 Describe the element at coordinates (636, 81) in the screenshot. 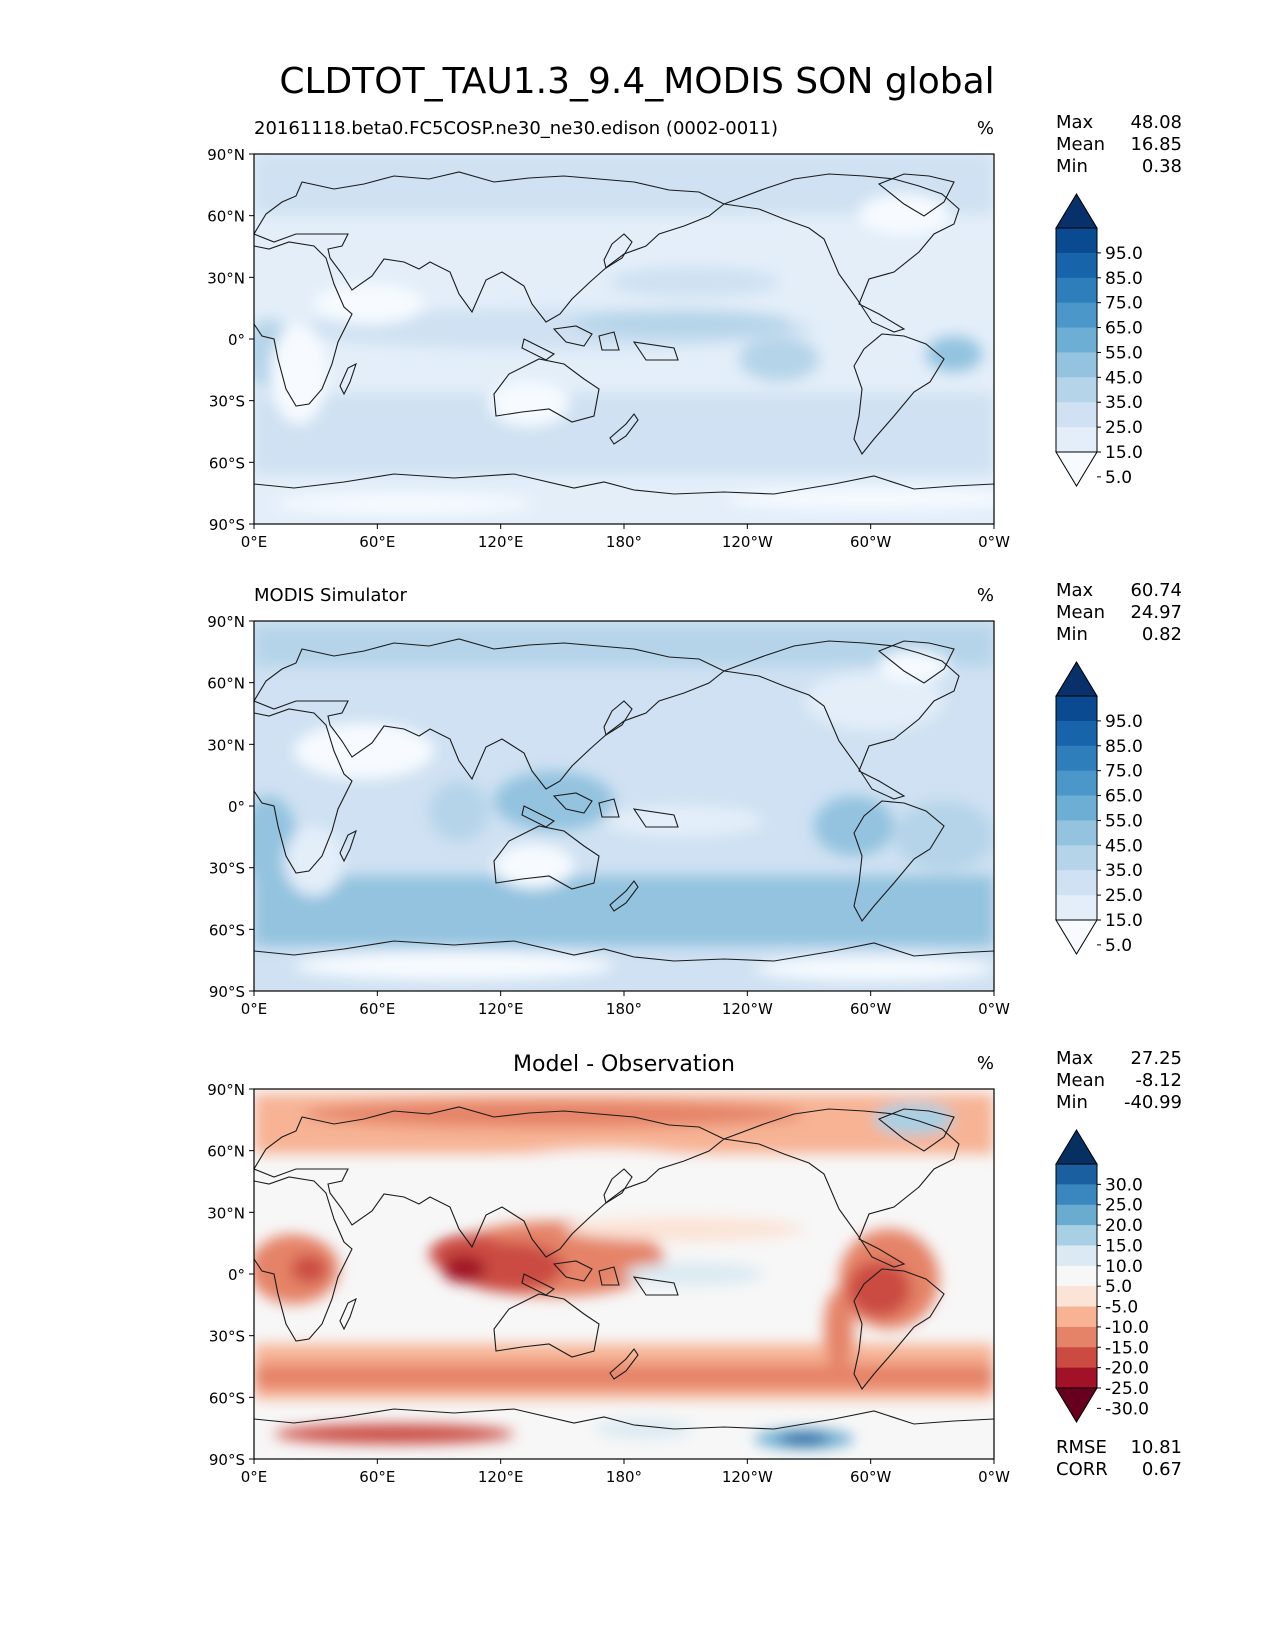

I see `figure-title: CLDTOT_TAU1.3_9.4_MODIS SON global` at that location.